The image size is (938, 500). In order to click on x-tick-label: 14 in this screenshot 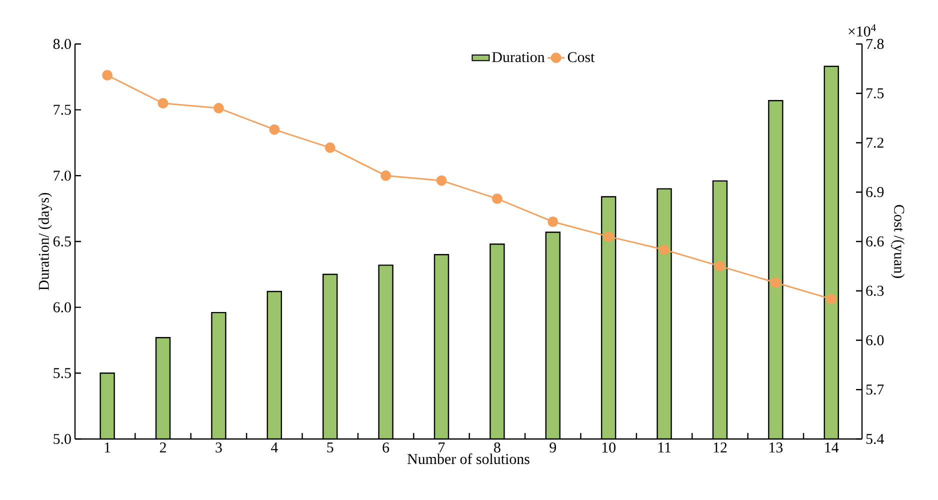, I will do `click(832, 447)`.